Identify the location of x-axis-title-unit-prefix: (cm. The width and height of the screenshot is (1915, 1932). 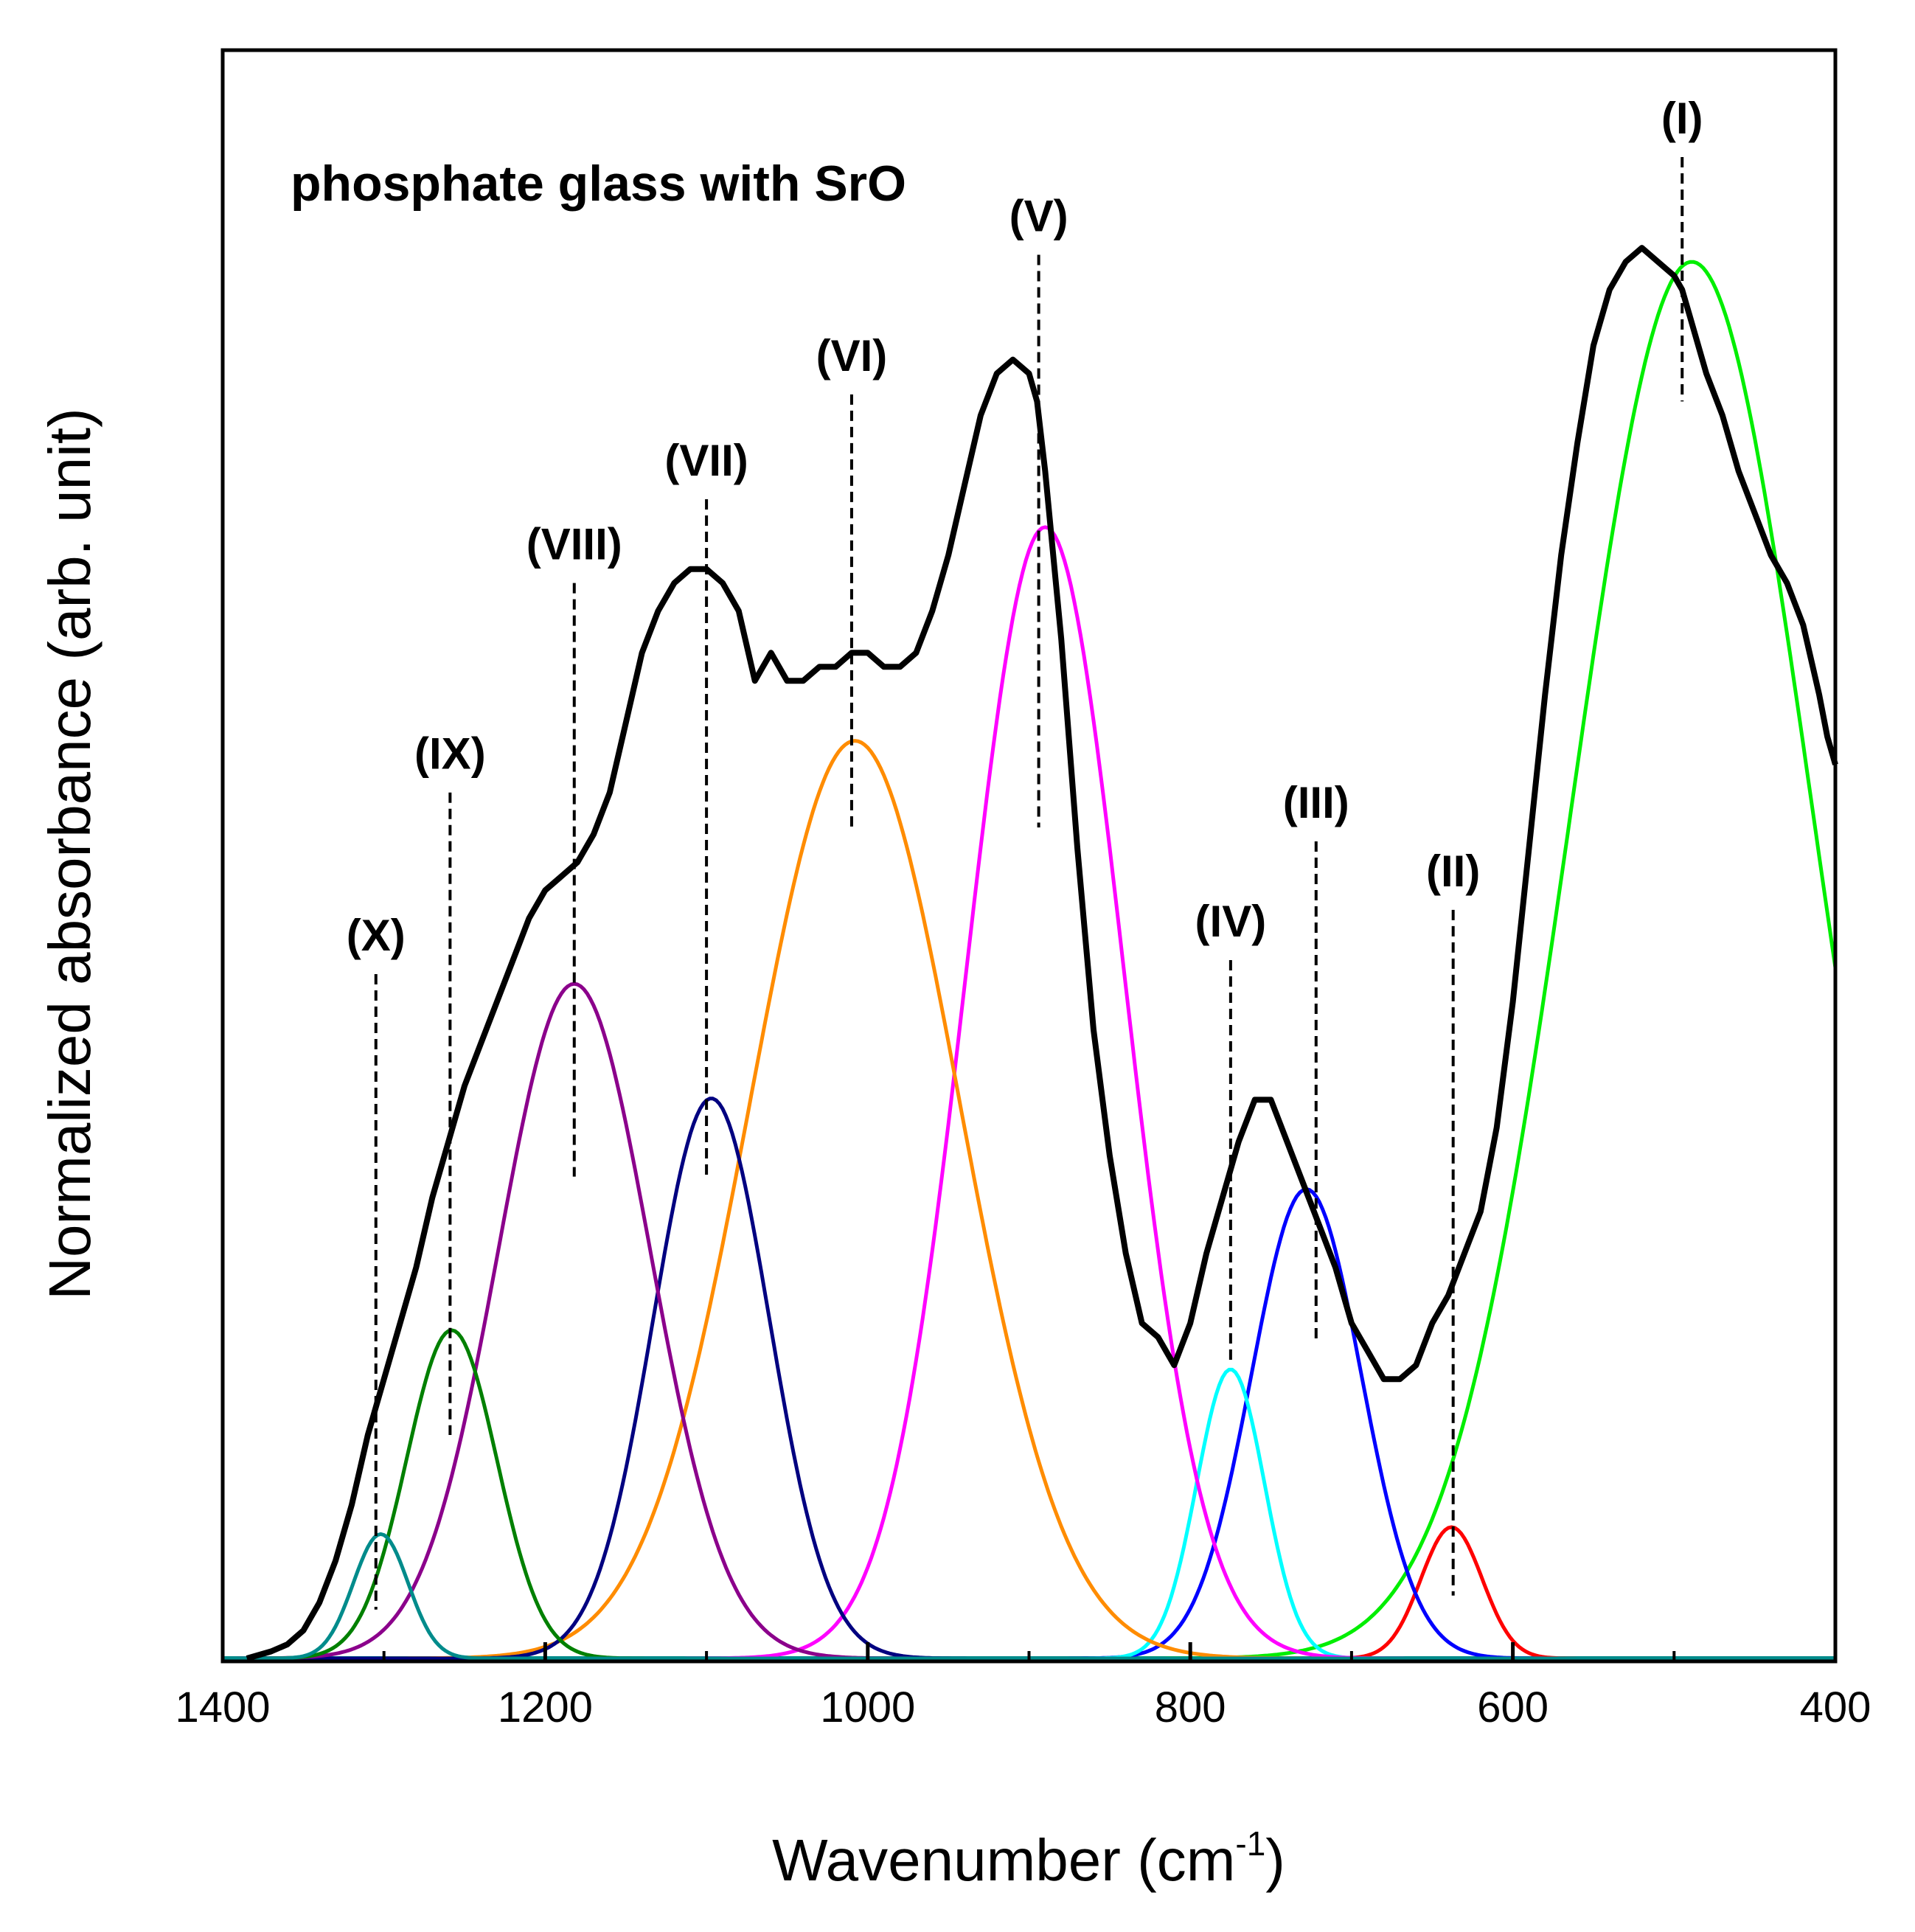
(1186, 1860).